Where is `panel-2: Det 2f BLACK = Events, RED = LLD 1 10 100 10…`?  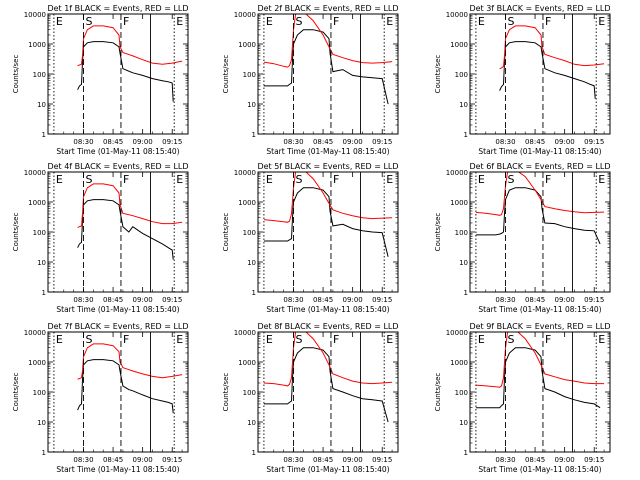 panel-2: Det 2f BLACK = Events, RED = LLD 1 10 100 10… is located at coordinates (310, 80).